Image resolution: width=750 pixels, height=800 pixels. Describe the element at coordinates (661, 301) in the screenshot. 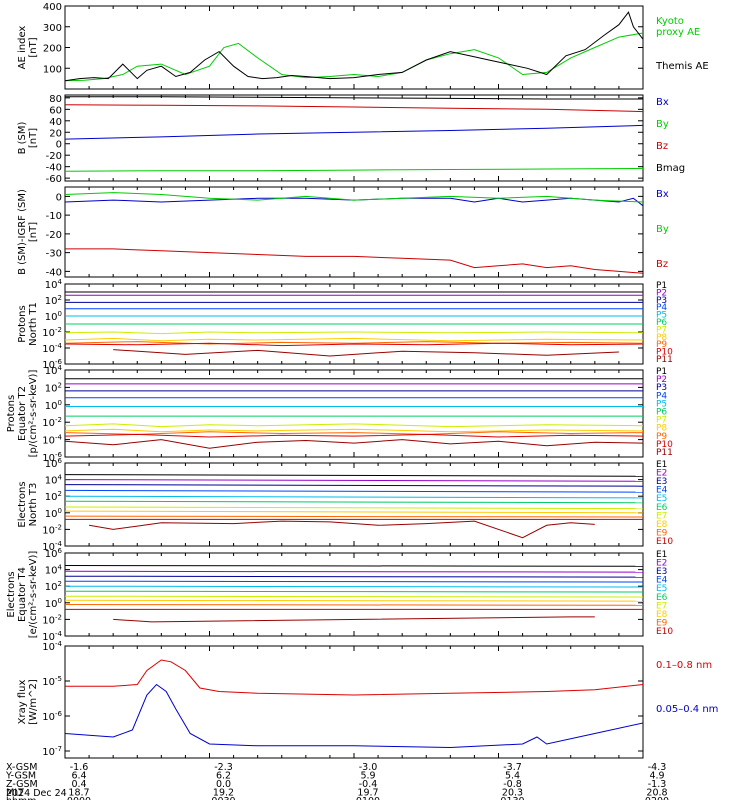

I see `legend-entry: P3` at that location.